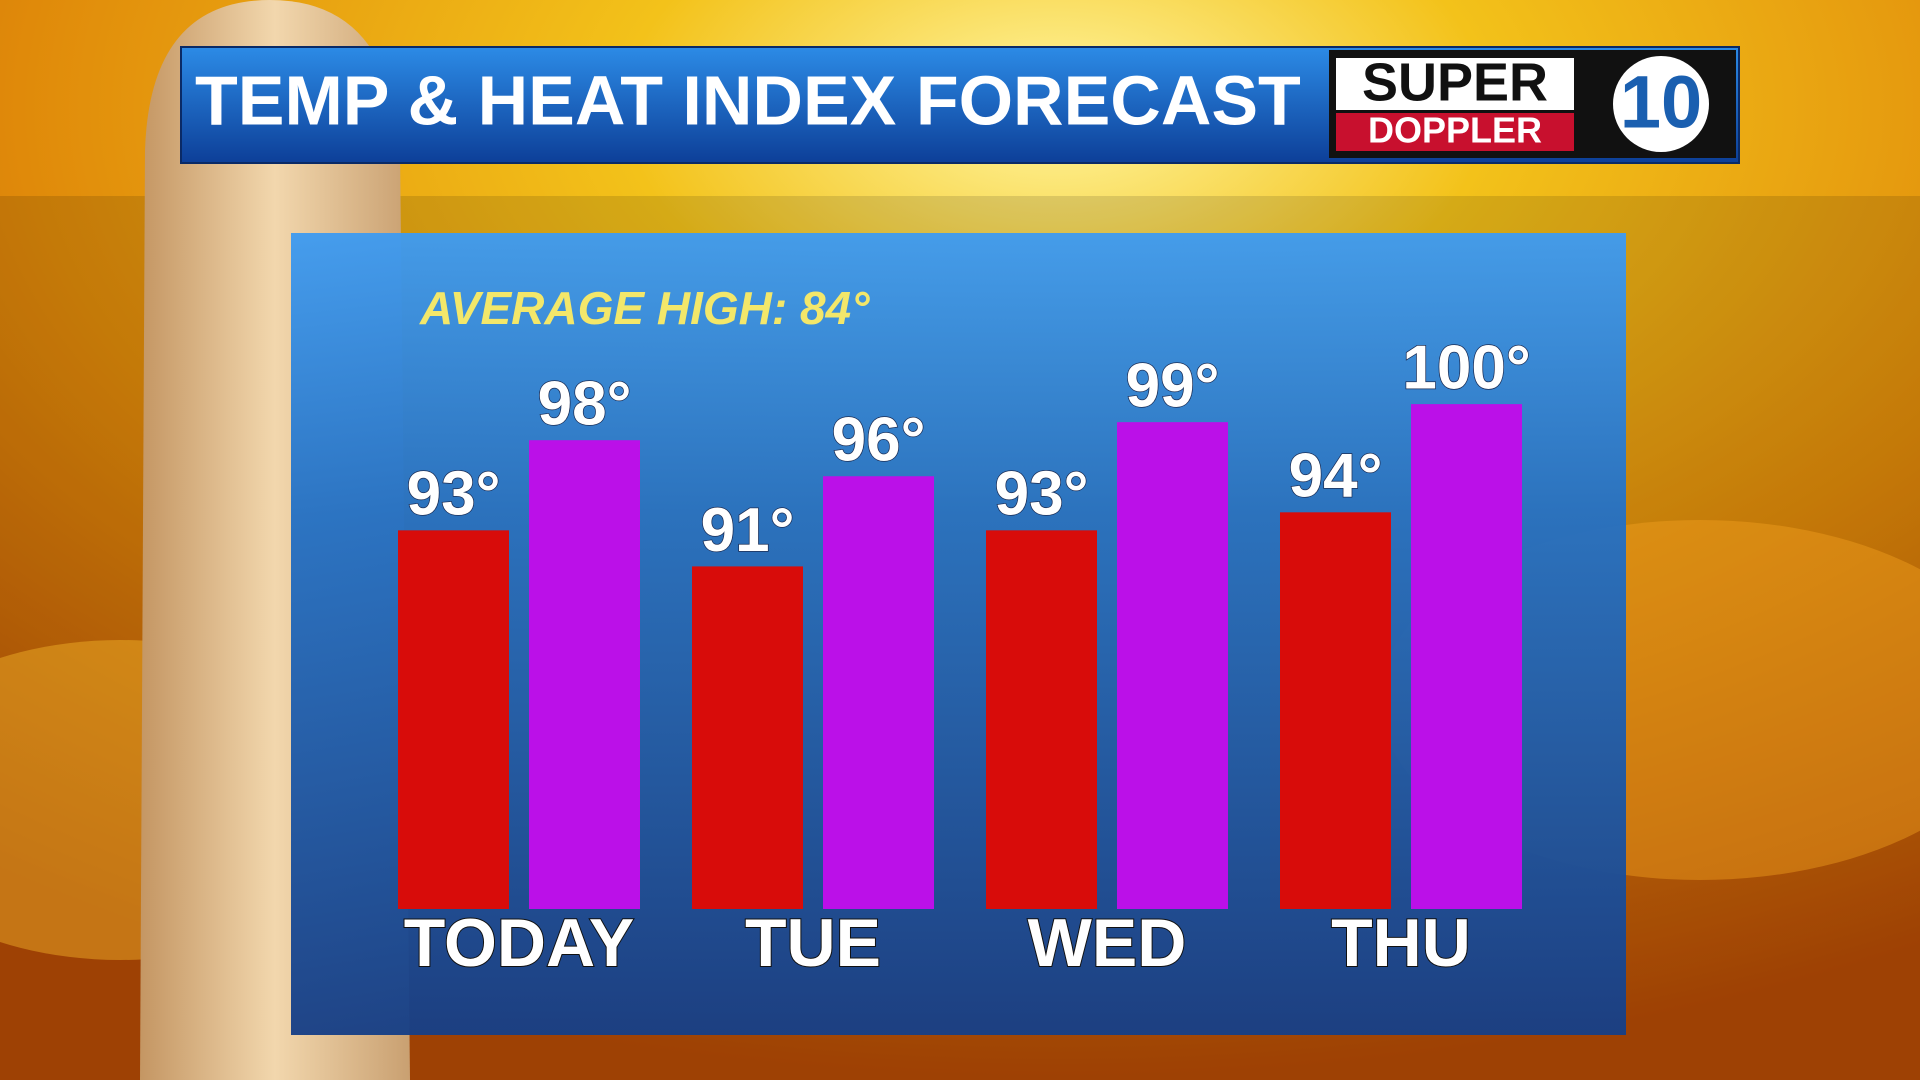 The image size is (1920, 1080). I want to click on x-tick-label: WED, so click(1107, 943).